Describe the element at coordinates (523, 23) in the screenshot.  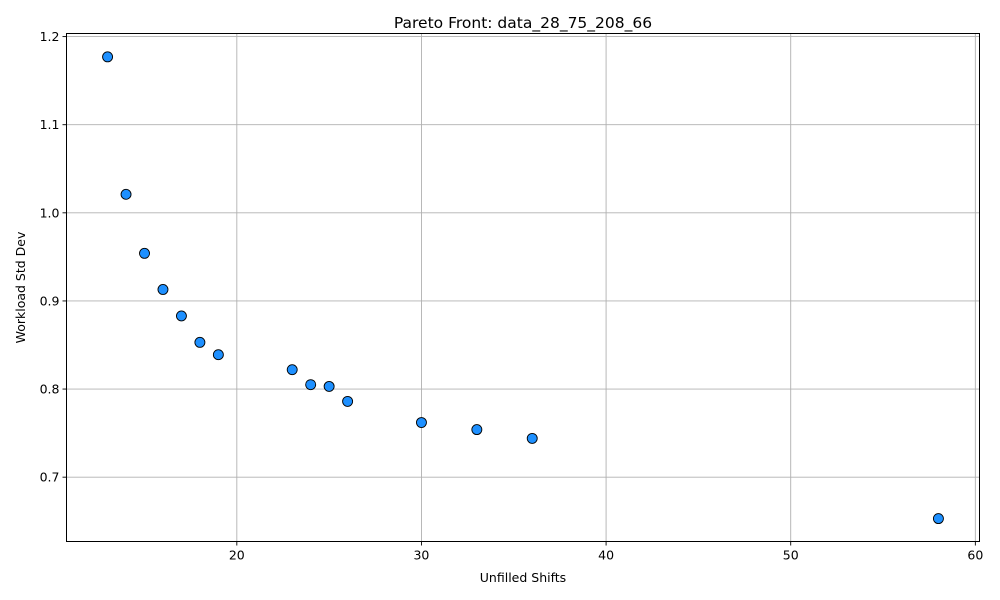
I see `chart-title: Pareto Front: data_28_75_208_66` at that location.